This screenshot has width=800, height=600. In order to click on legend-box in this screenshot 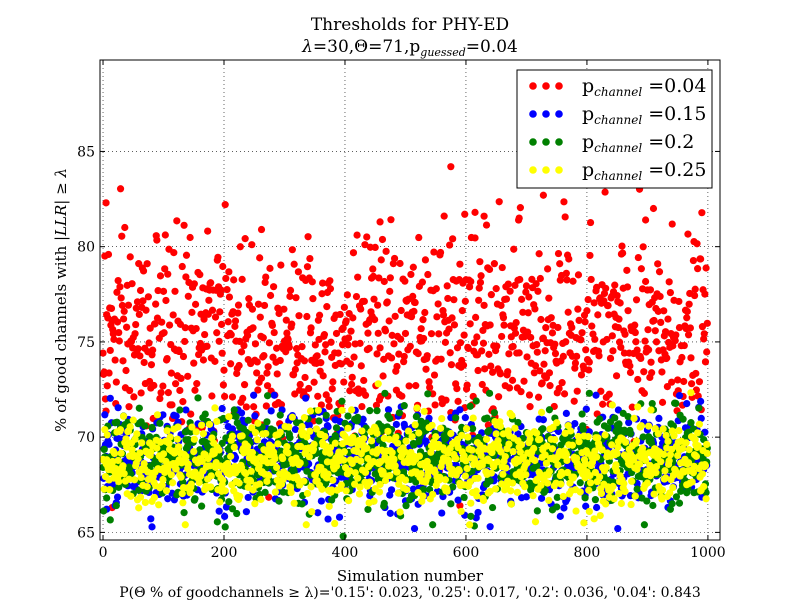, I will do `click(614, 129)`.